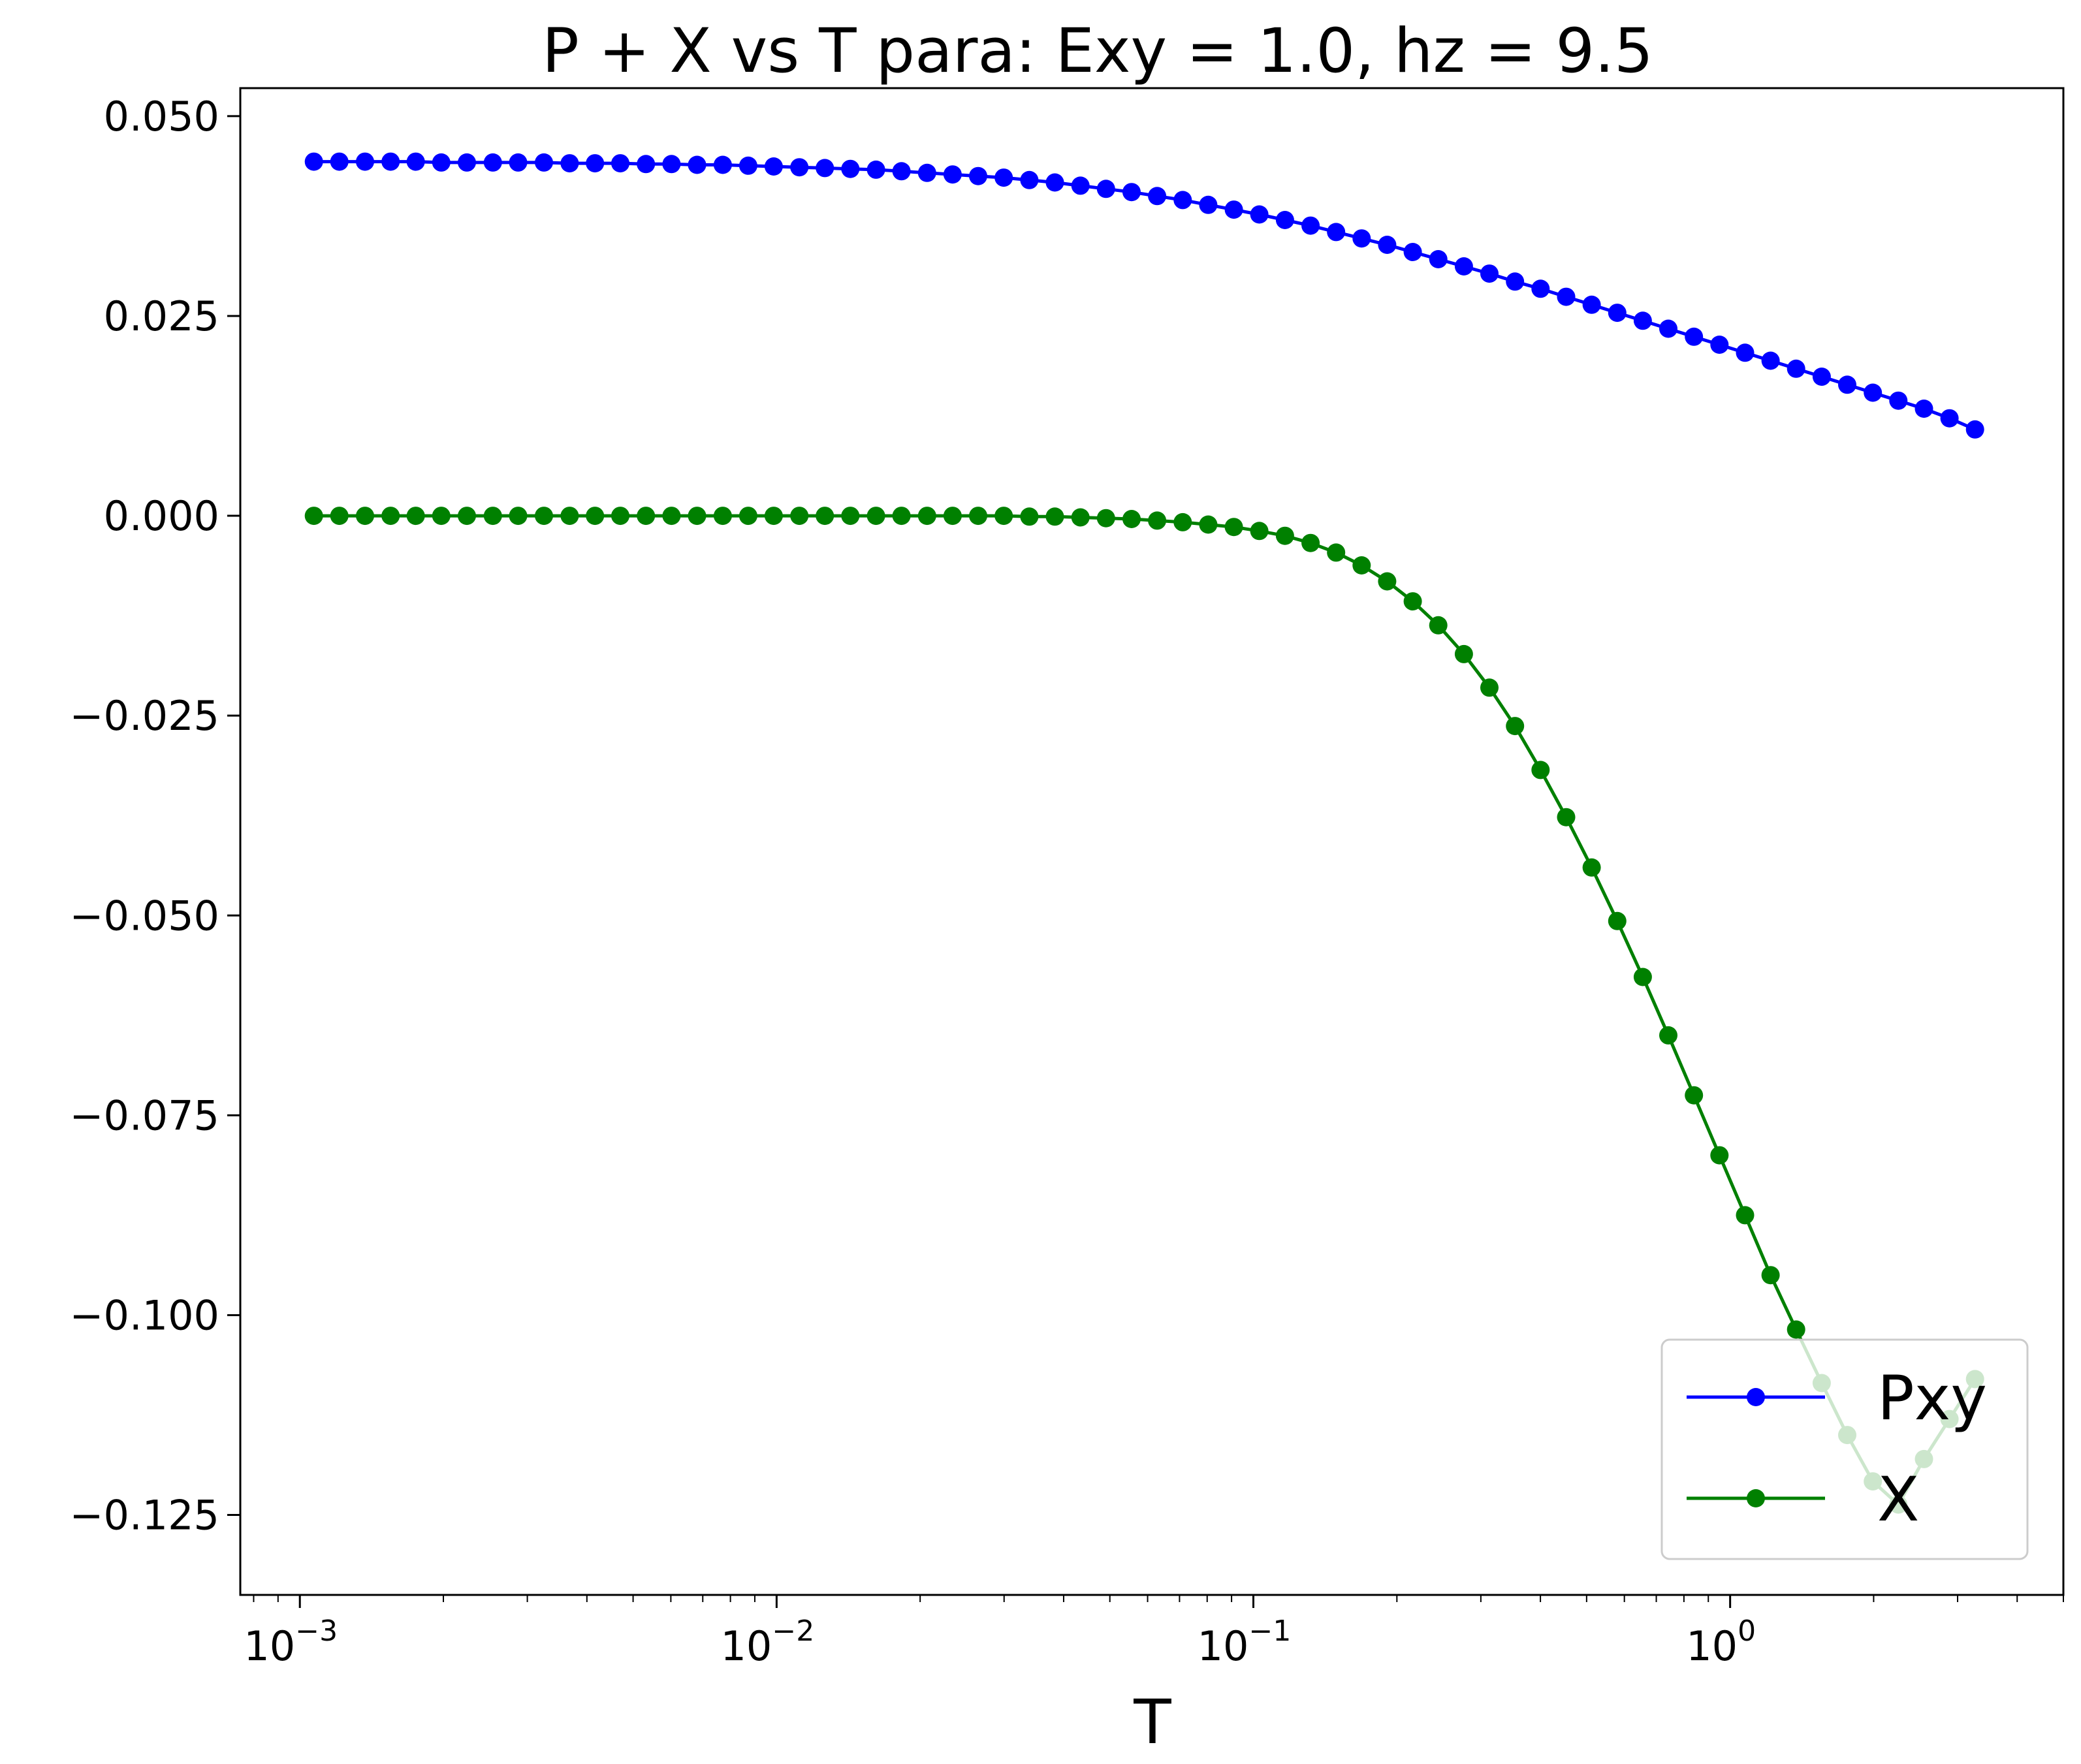 Image resolution: width=2081 pixels, height=1764 pixels. What do you see at coordinates (162, 316) in the screenshot?
I see `y-tick-label: 0.025` at bounding box center [162, 316].